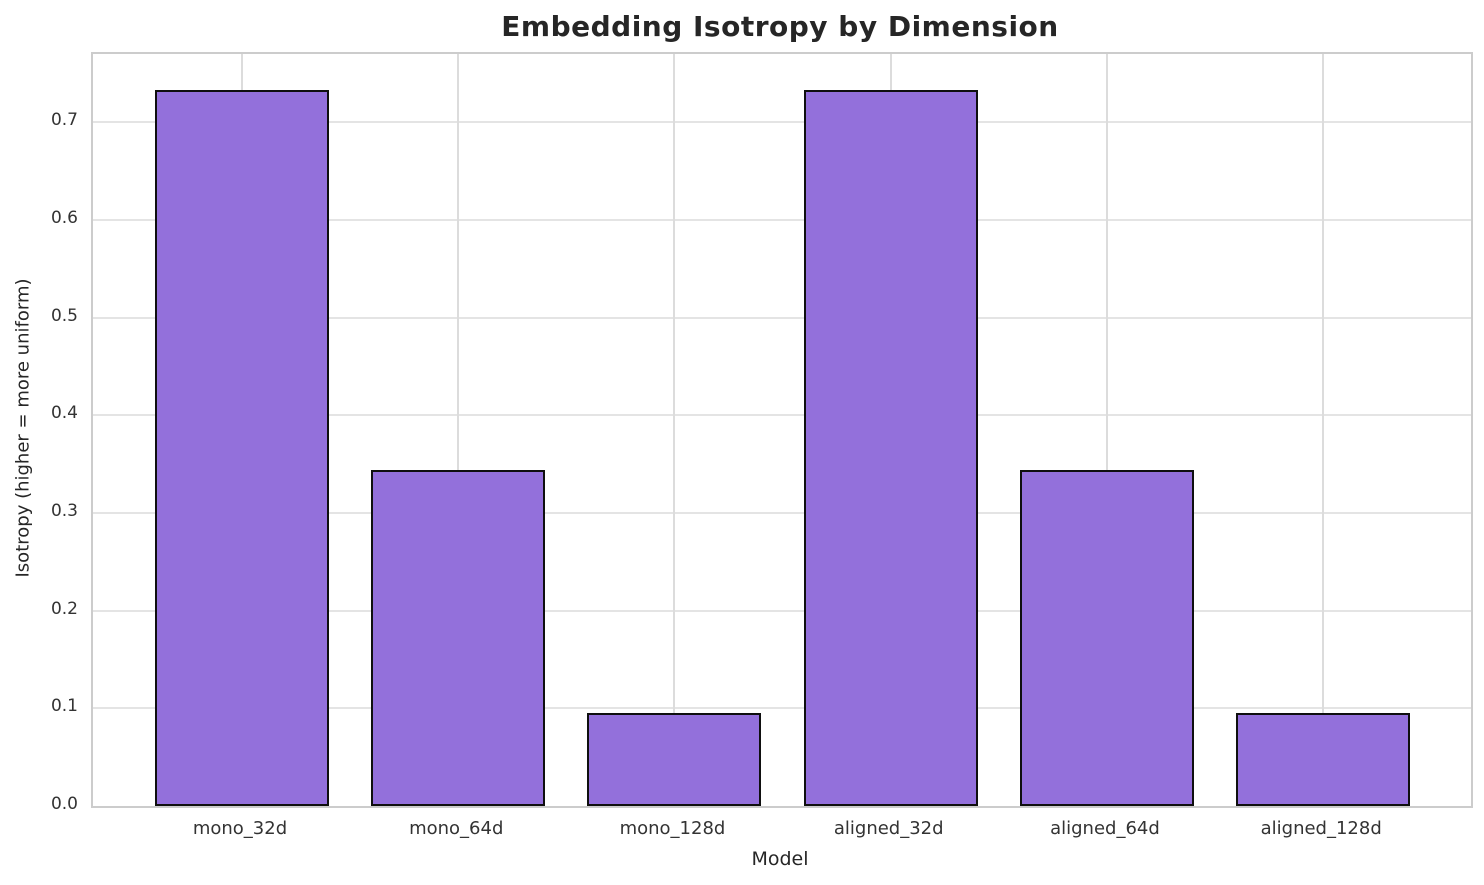  I want to click on bar-aligned_128d, so click(1323, 759).